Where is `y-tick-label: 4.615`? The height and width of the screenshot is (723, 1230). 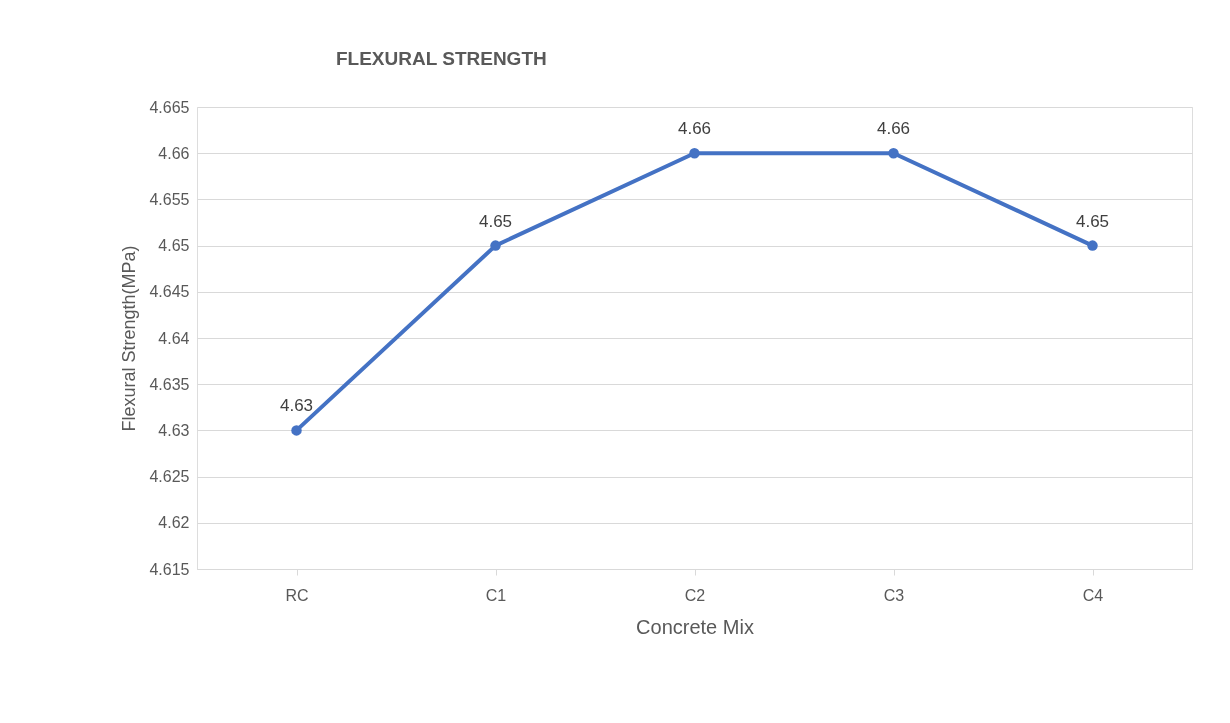
y-tick-label: 4.615 is located at coordinates (169, 569).